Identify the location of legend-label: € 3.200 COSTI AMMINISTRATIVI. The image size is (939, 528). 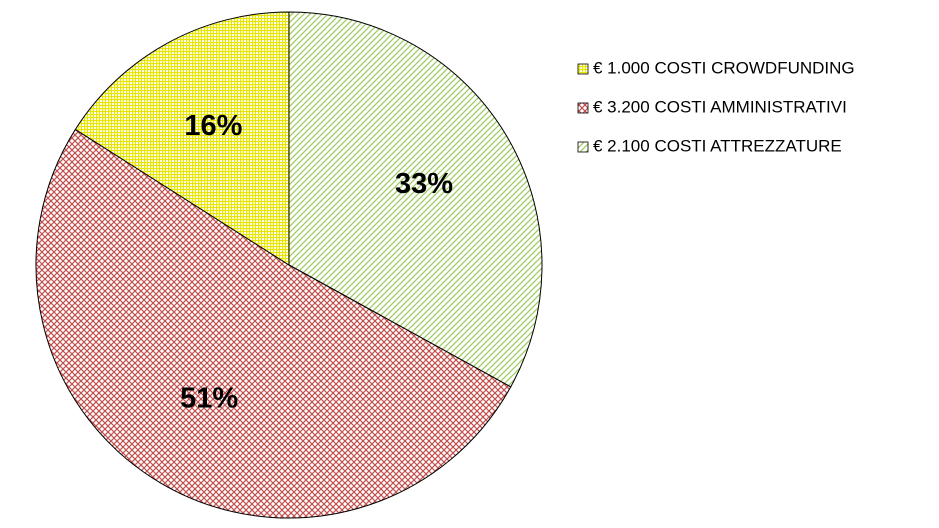
(720, 106).